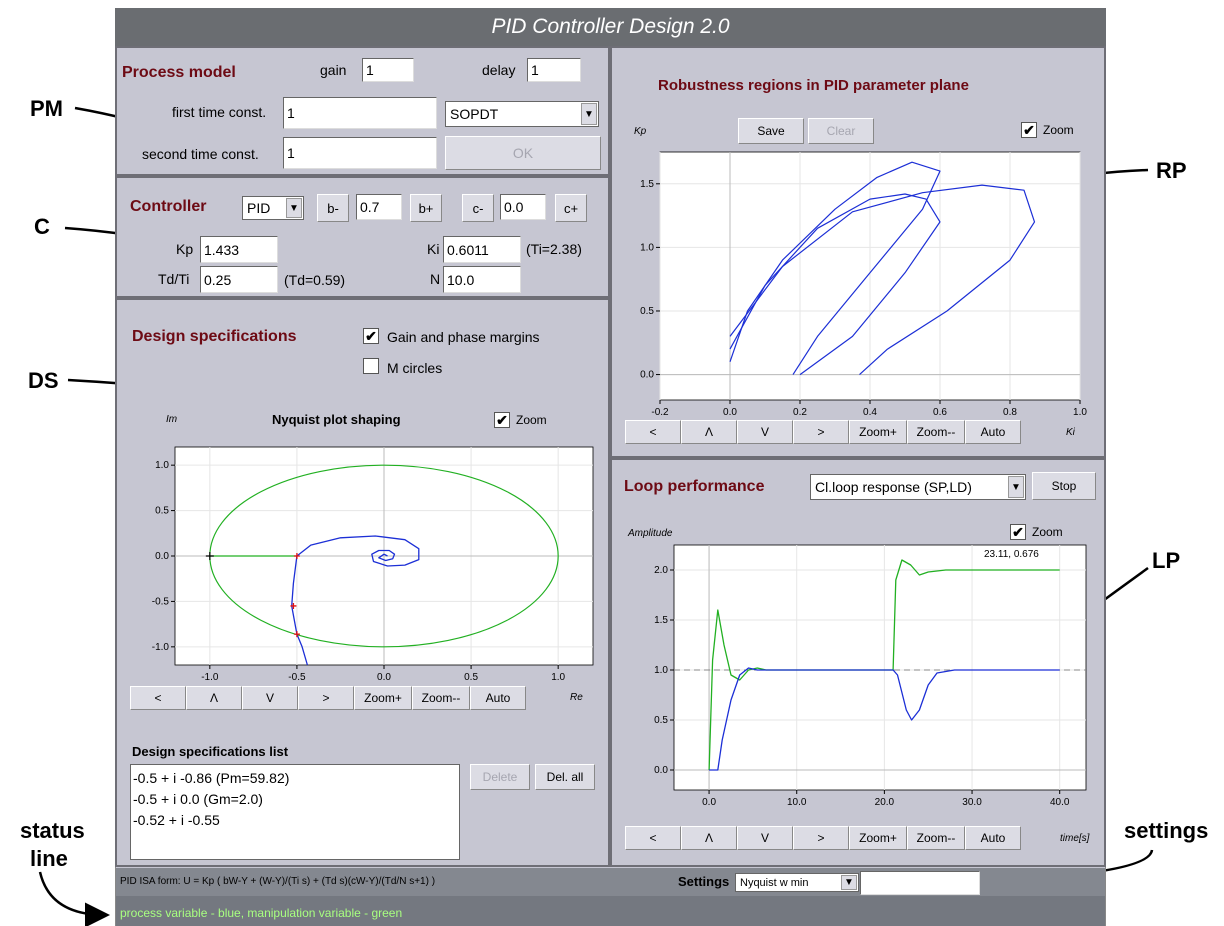  I want to click on controller-type-select: PID ▼, so click(273, 208).